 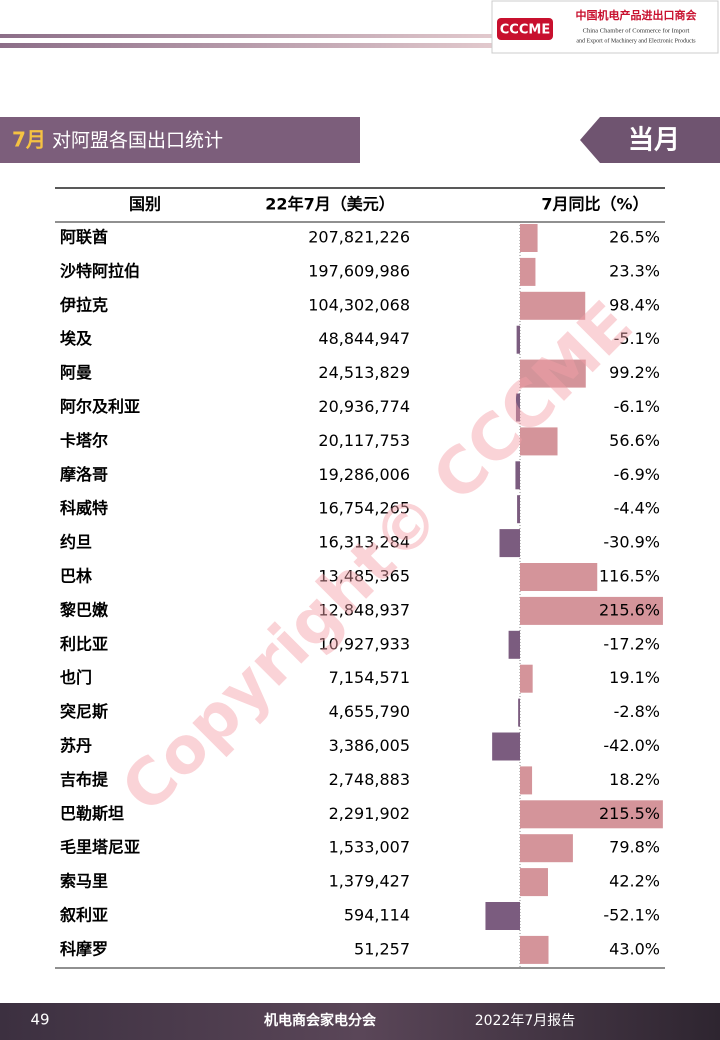 What do you see at coordinates (364, 576) in the screenshot?
I see `amount: 13,485,365` at bounding box center [364, 576].